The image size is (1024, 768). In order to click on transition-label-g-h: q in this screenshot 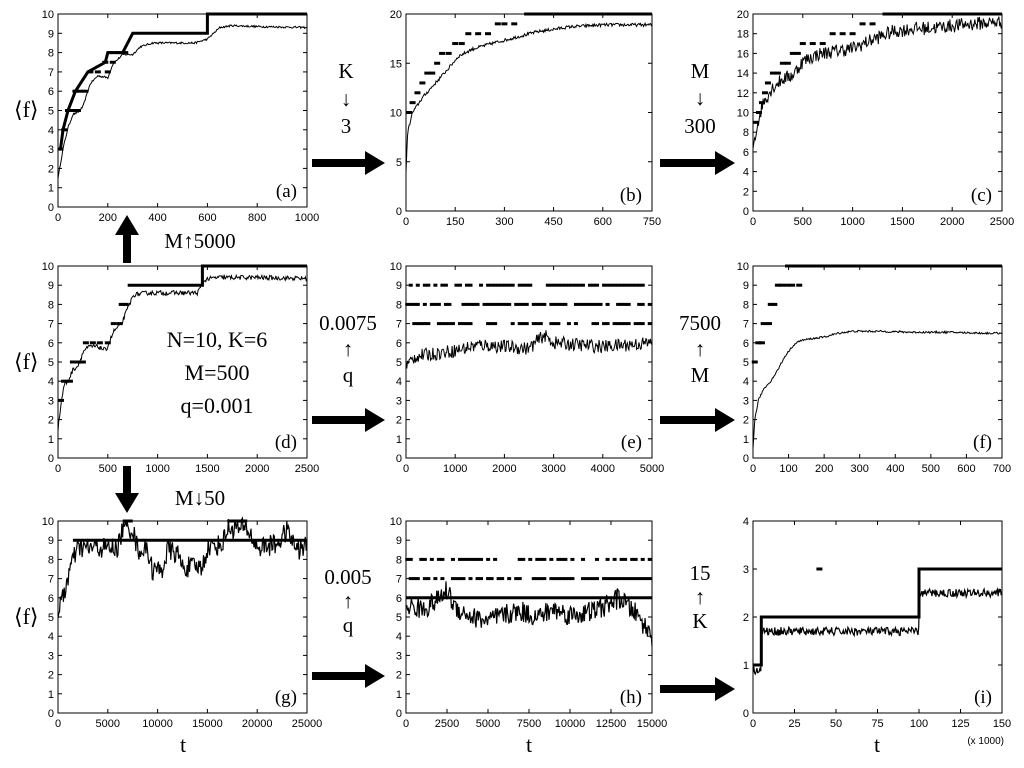, I will do `click(348, 625)`.